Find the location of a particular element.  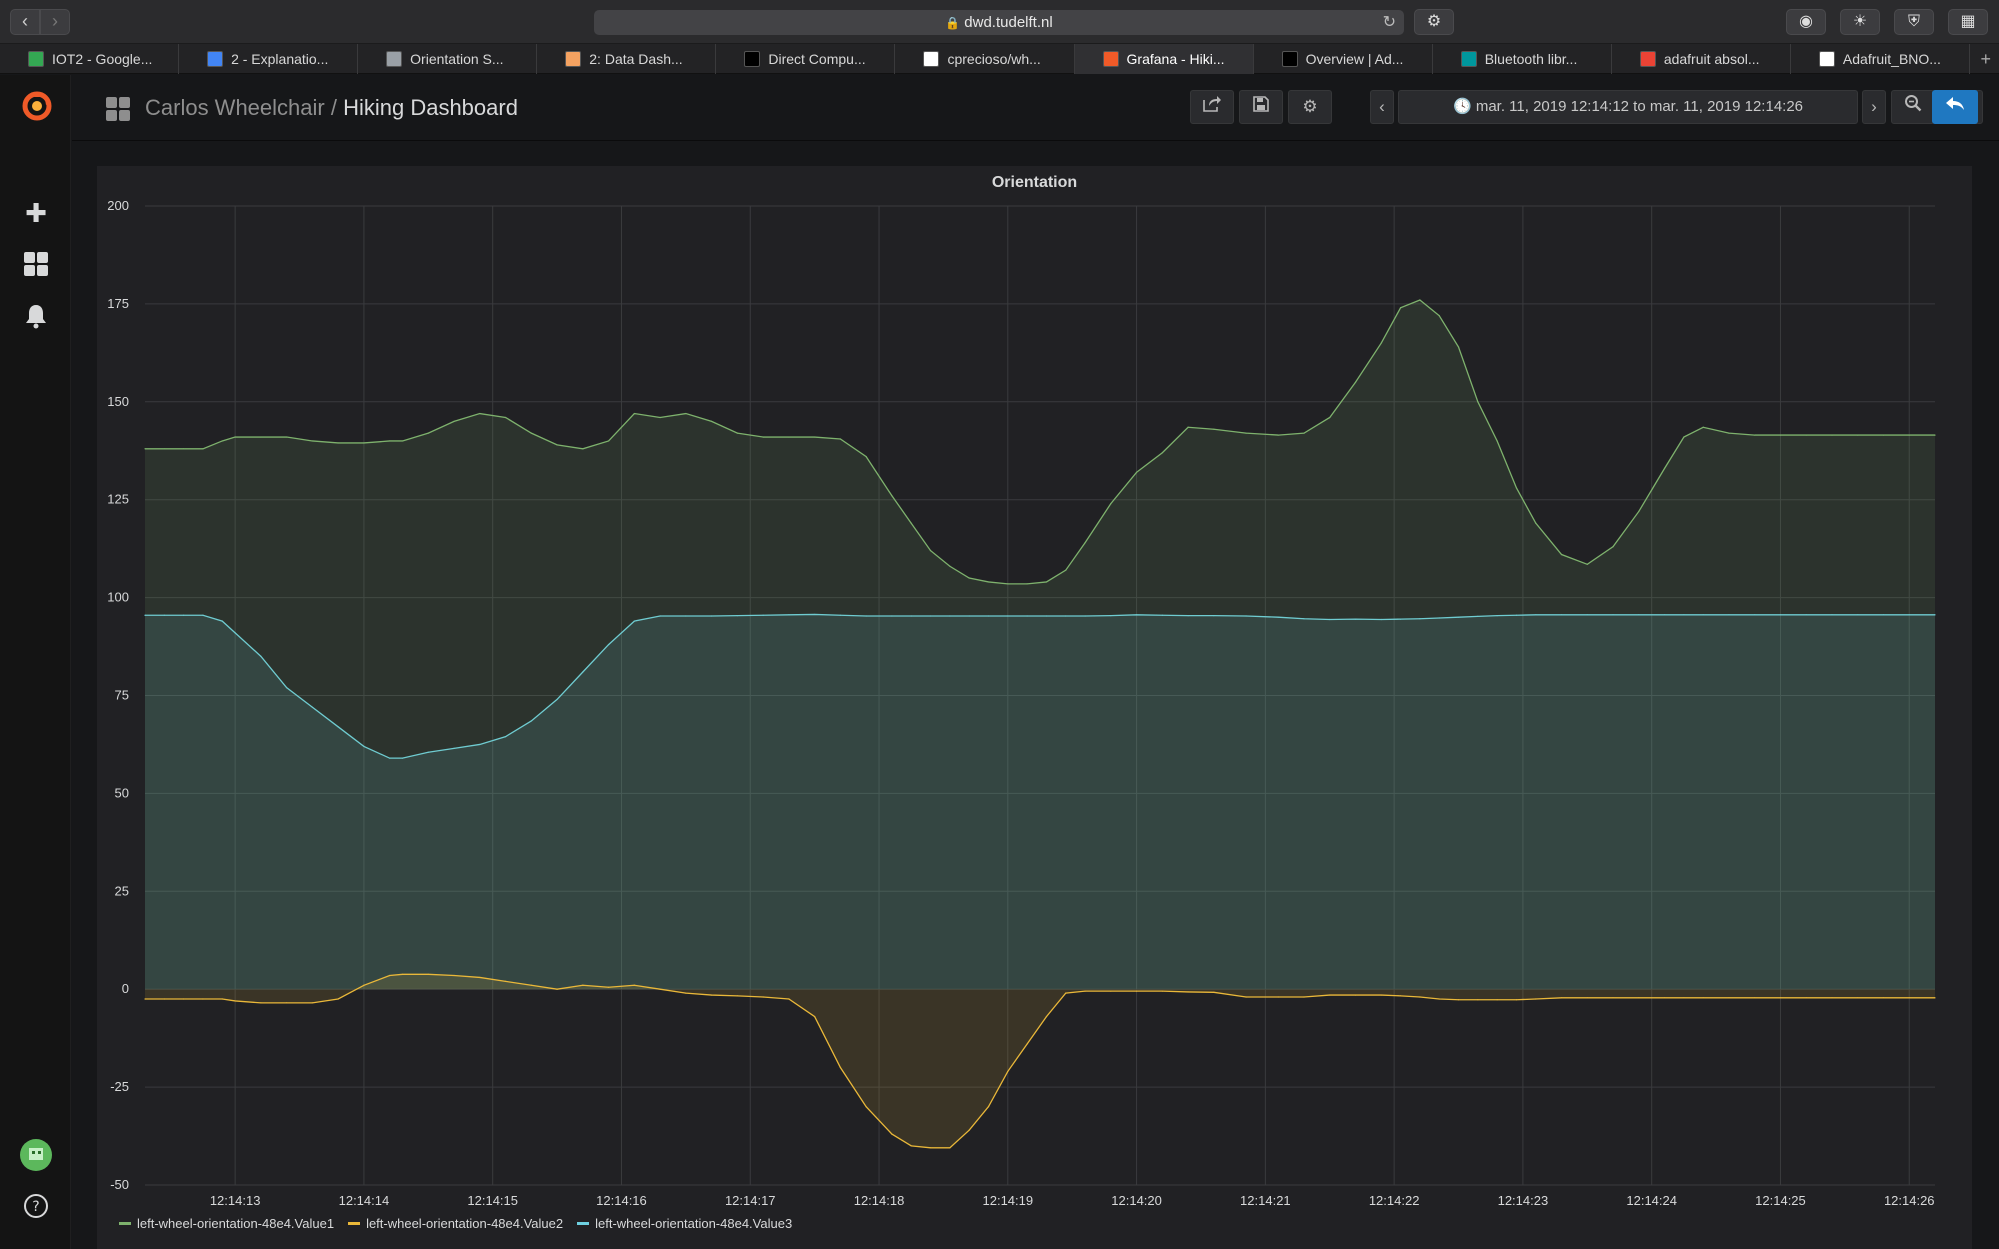

back-to-dashboard-button is located at coordinates (1955, 107).